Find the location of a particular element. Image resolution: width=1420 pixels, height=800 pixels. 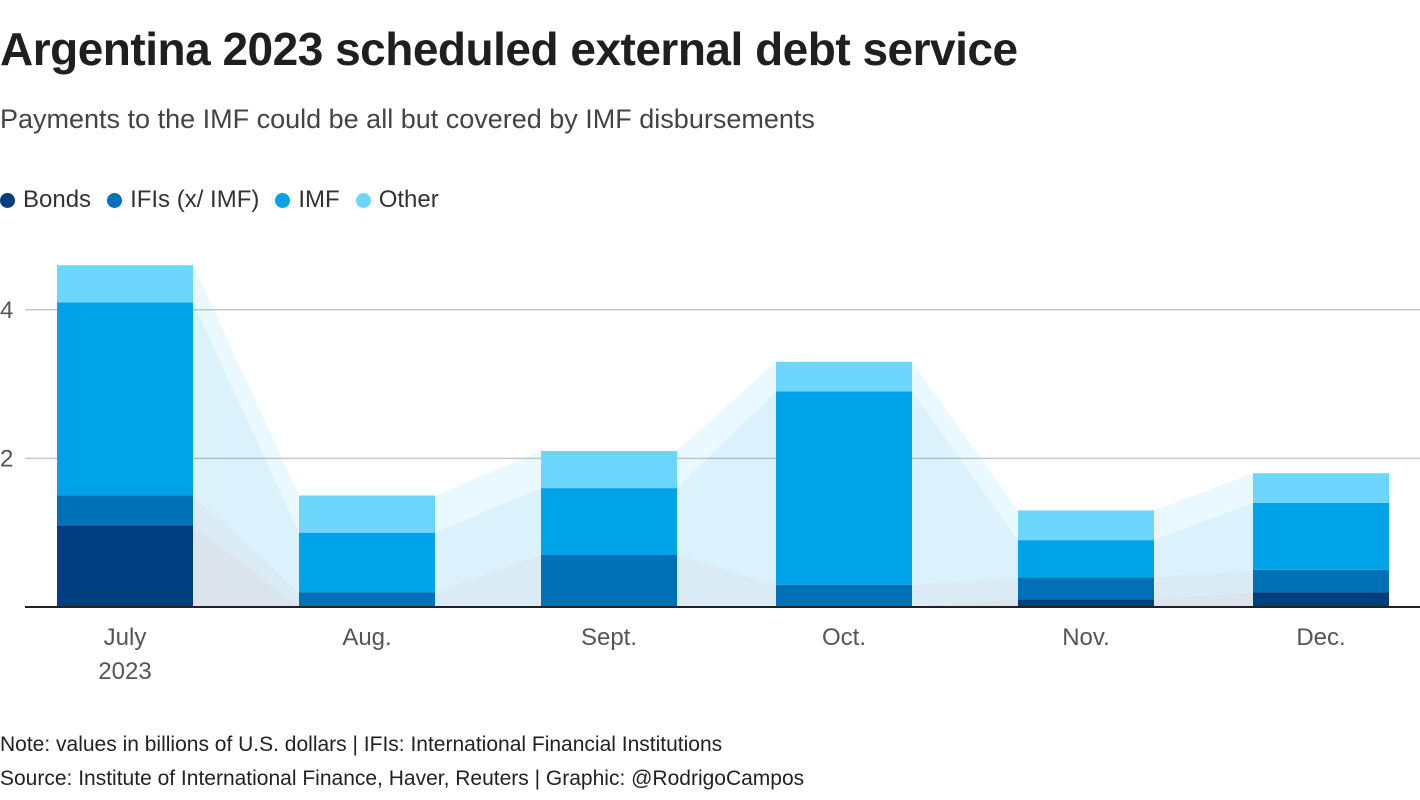

legend-item-imf: IMF is located at coordinates (307, 200).